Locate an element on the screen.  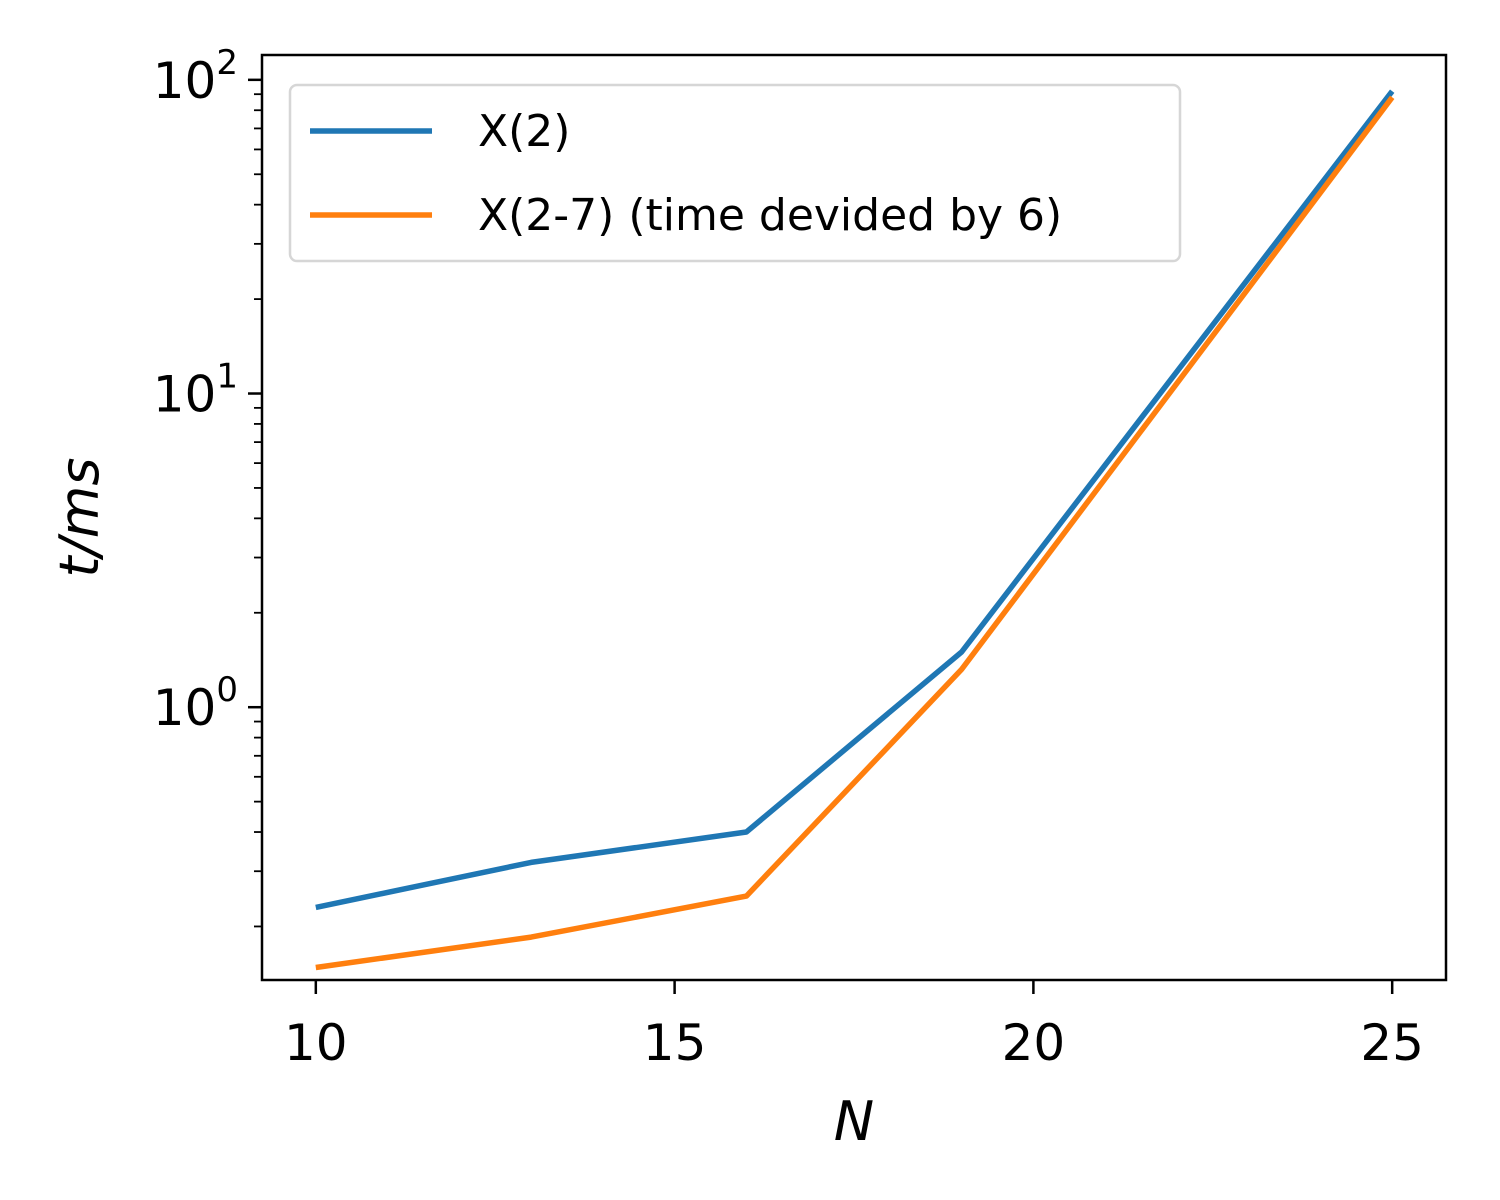
legend: X(2) X(2-7) (time devided by 6) is located at coordinates (735, 173).